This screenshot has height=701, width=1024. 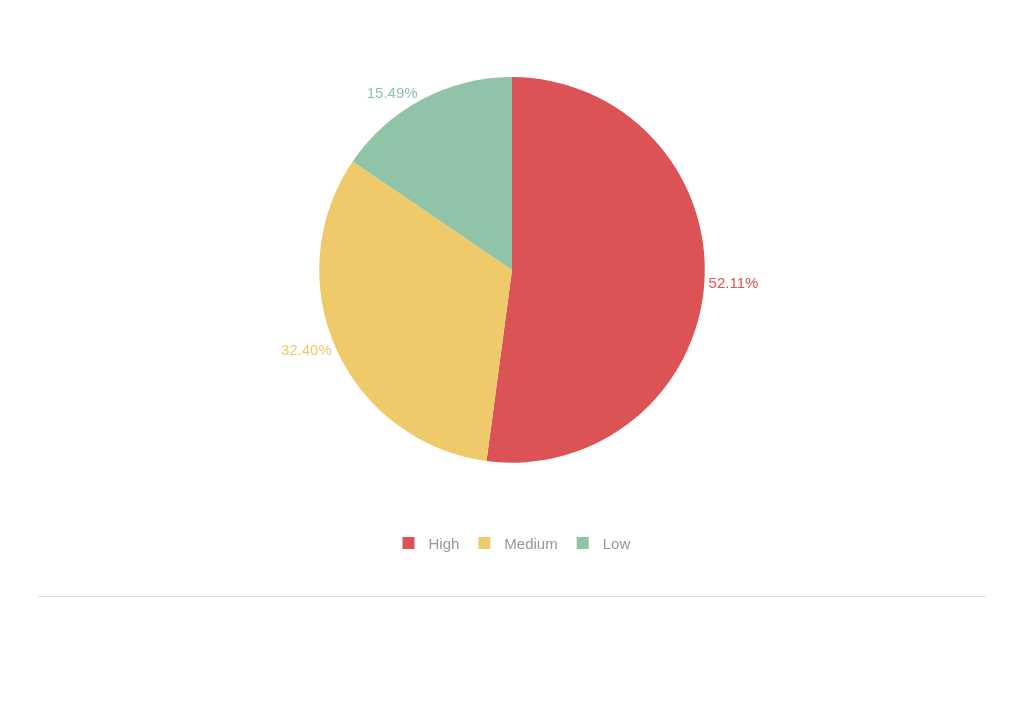 What do you see at coordinates (392, 93) in the screenshot?
I see `data-label: 15.49%` at bounding box center [392, 93].